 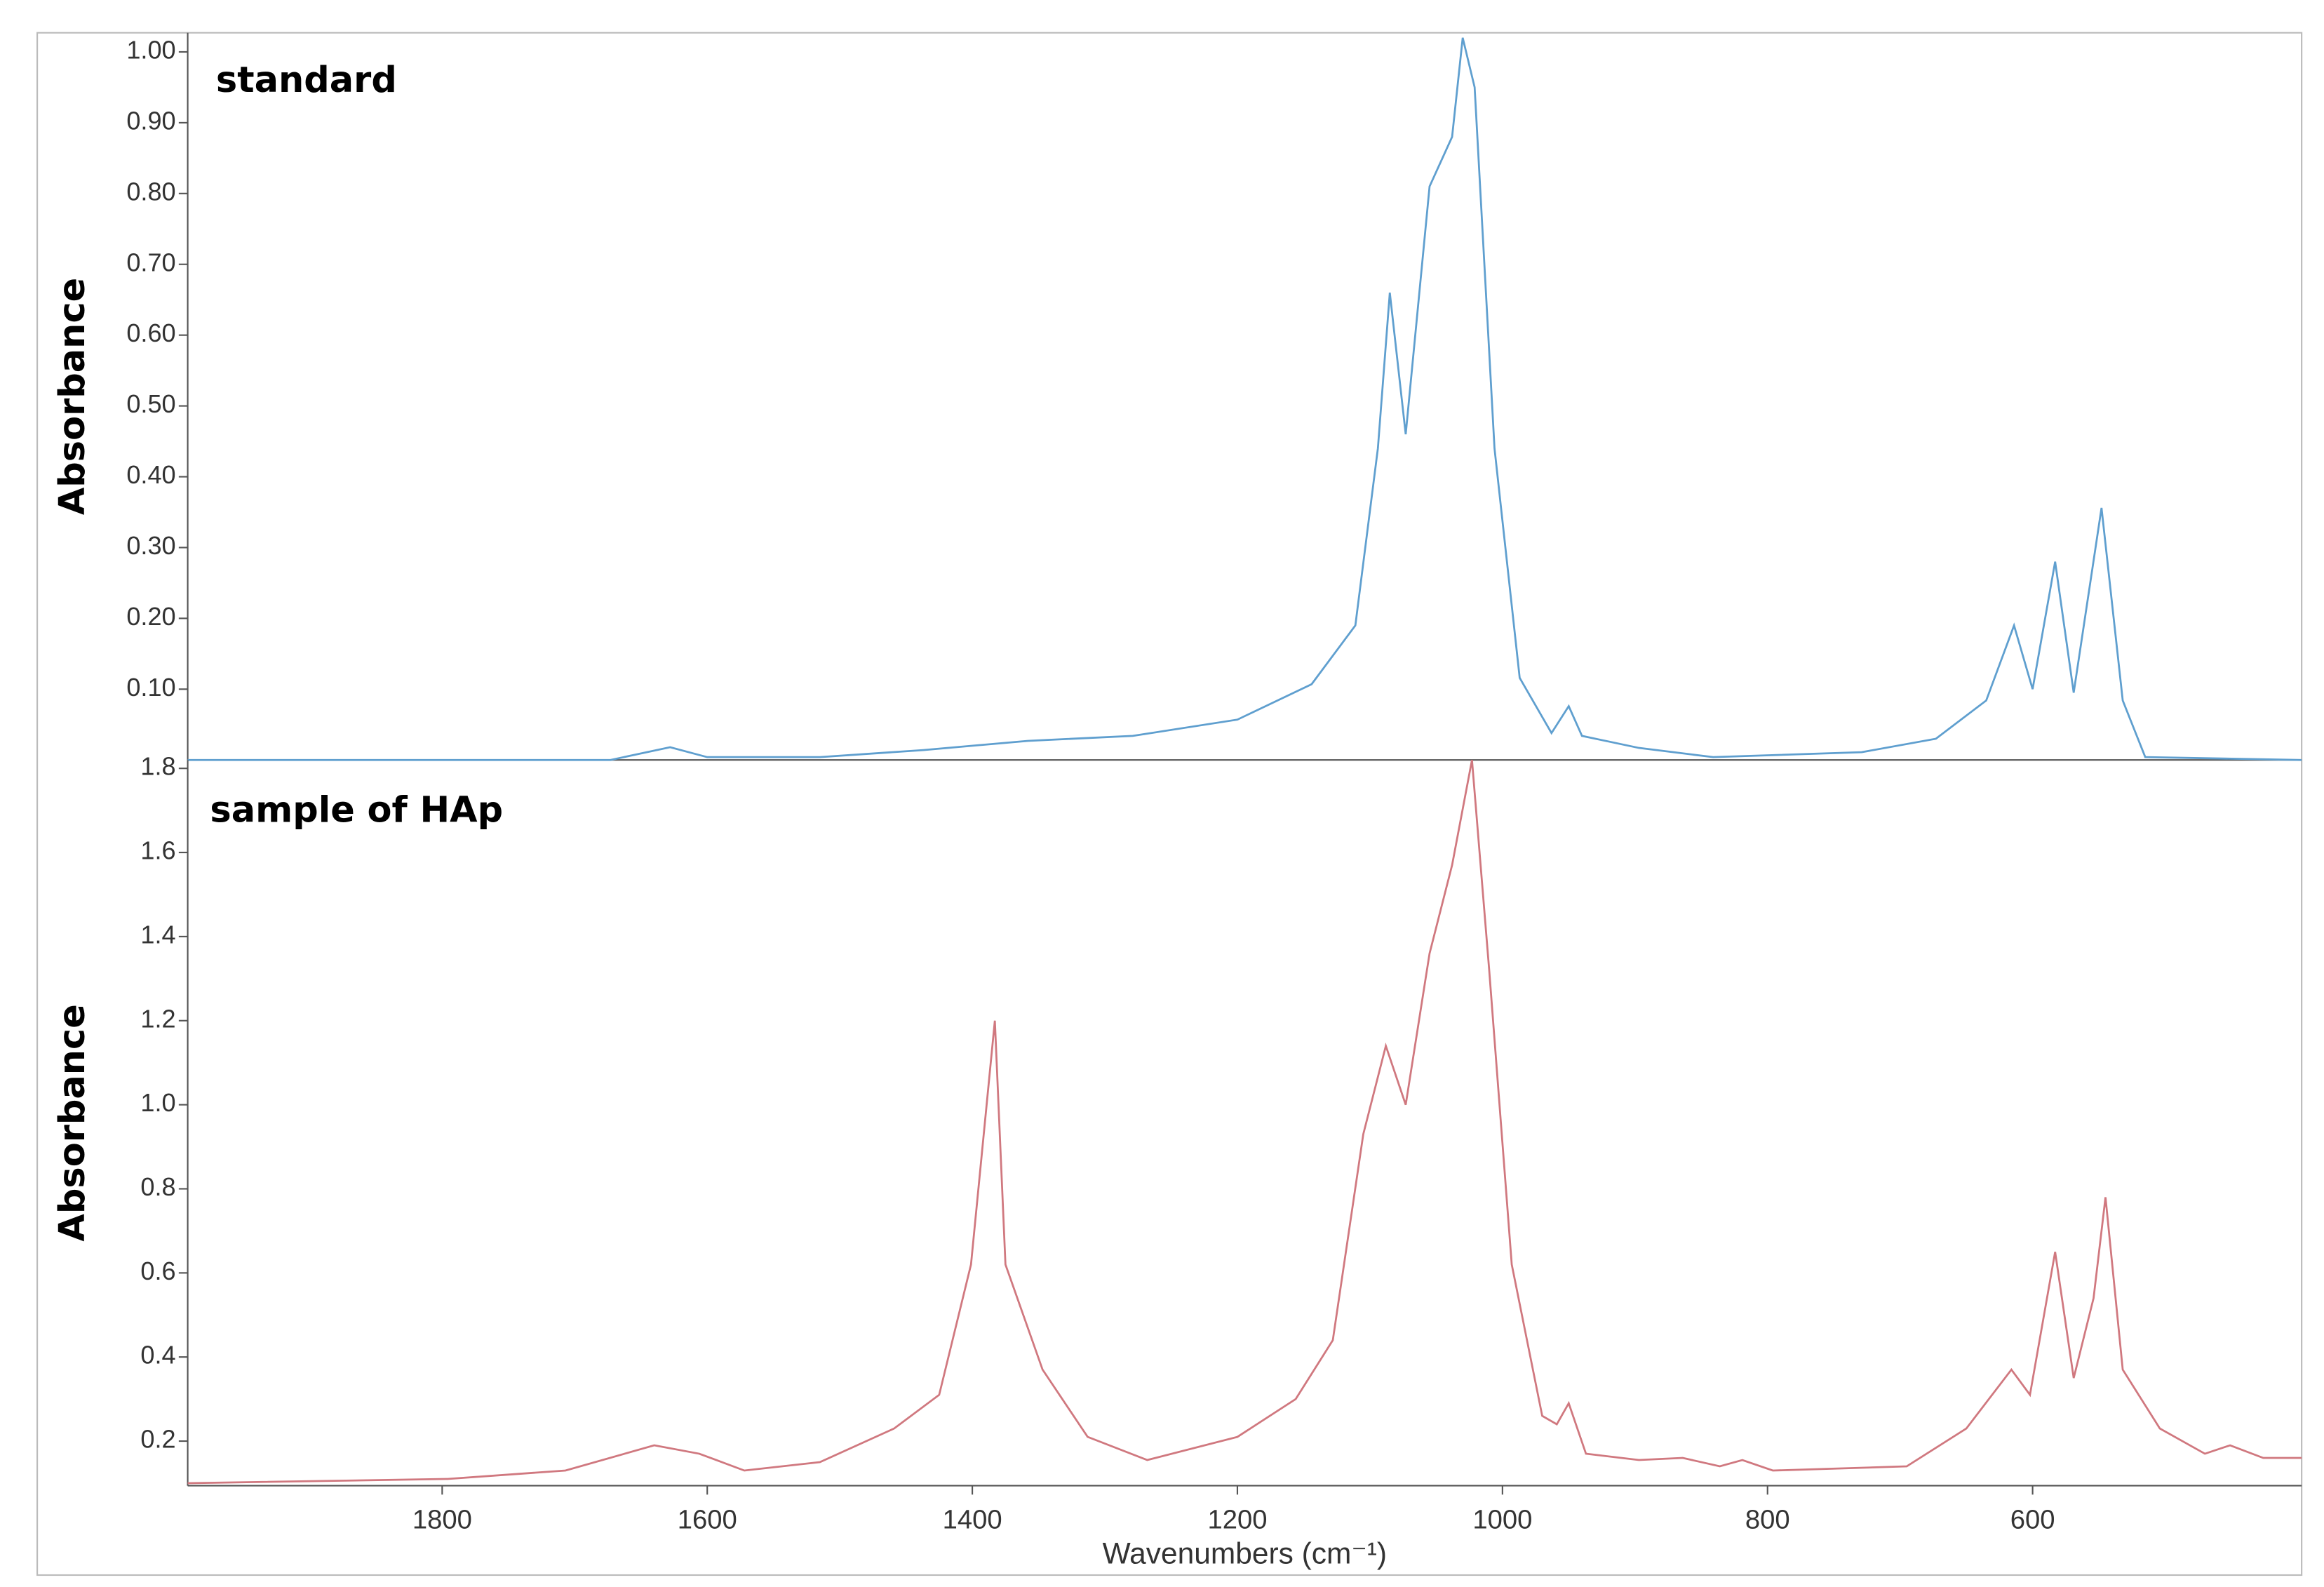 What do you see at coordinates (1502, 1520) in the screenshot?
I see `x-tick-label: 1000` at bounding box center [1502, 1520].